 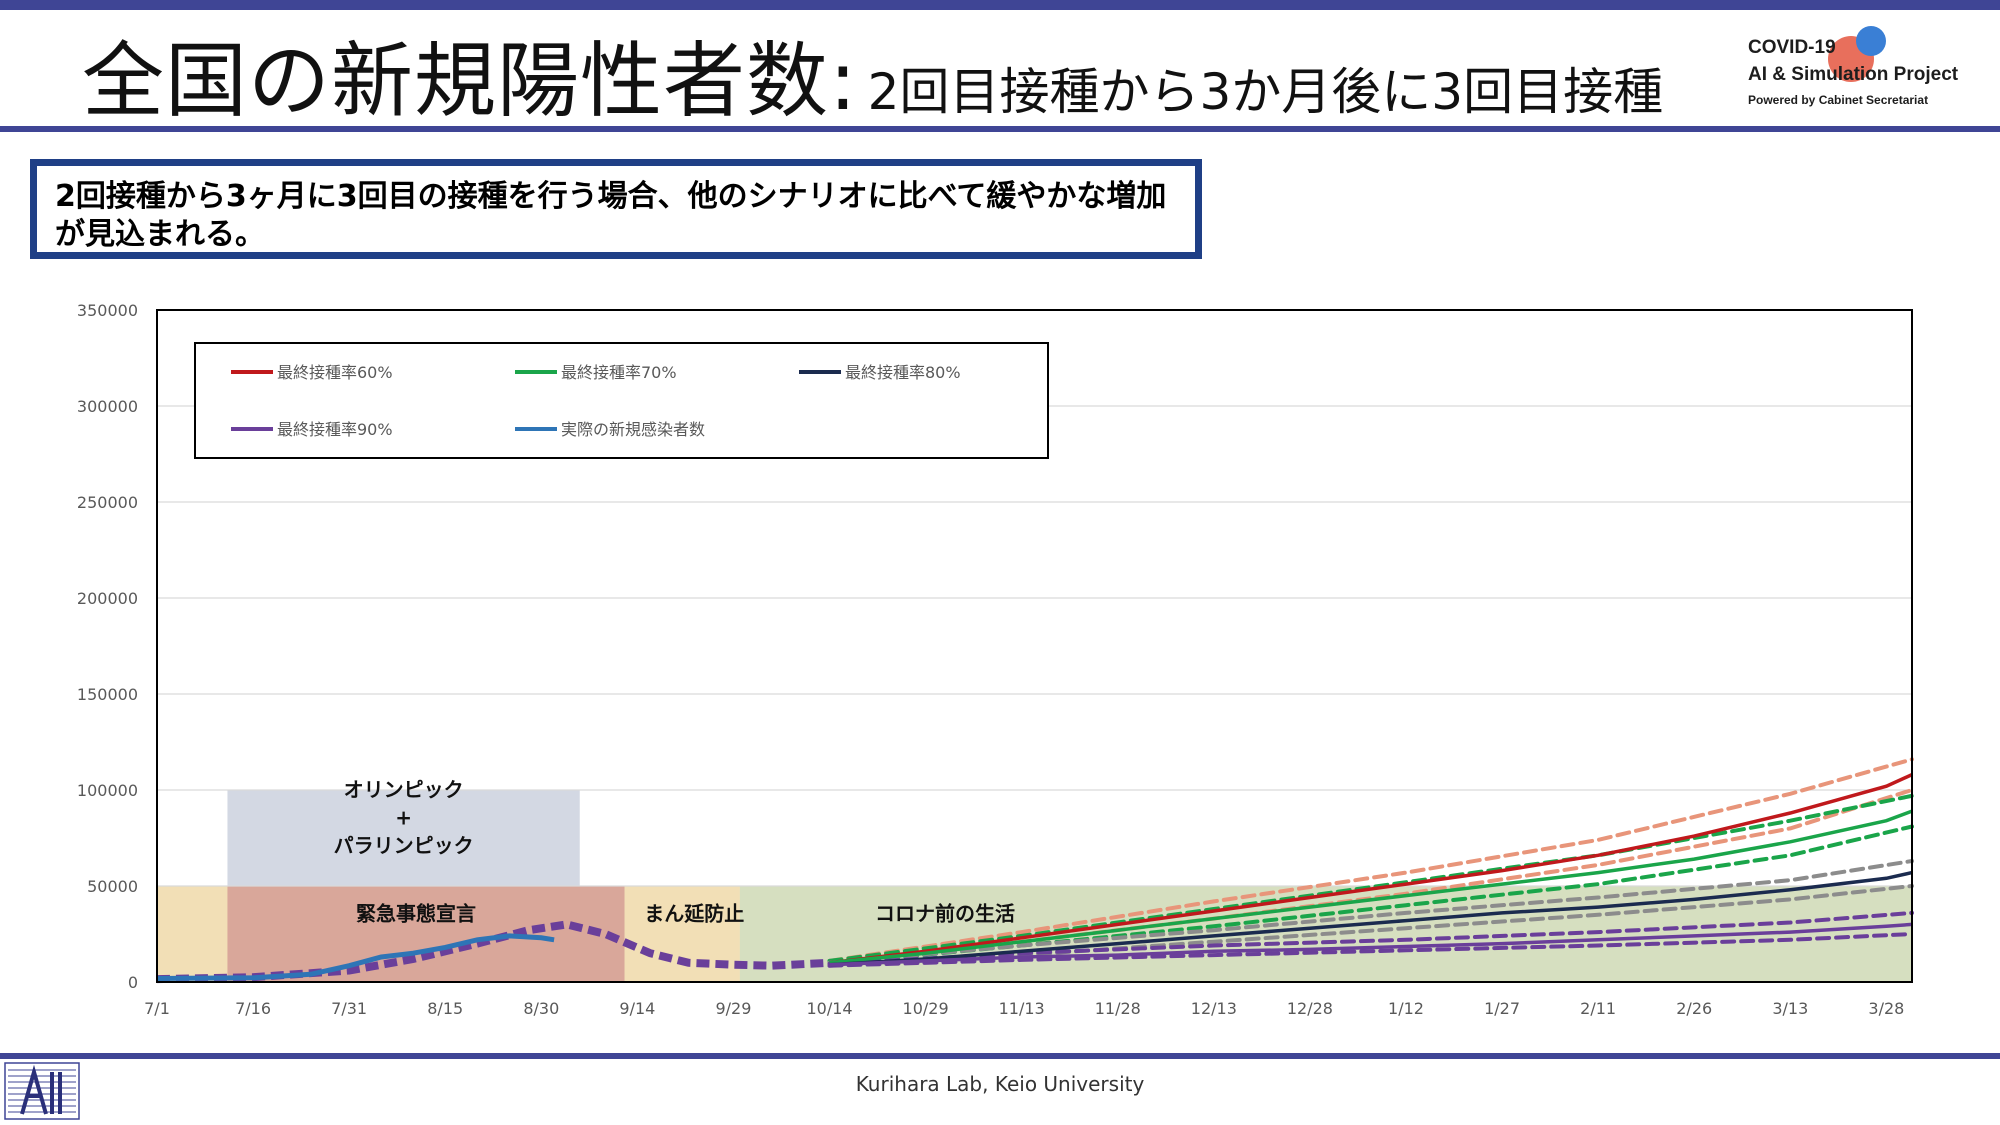 What do you see at coordinates (1022, 1008) in the screenshot?
I see `x-tick-label: 11/13` at bounding box center [1022, 1008].